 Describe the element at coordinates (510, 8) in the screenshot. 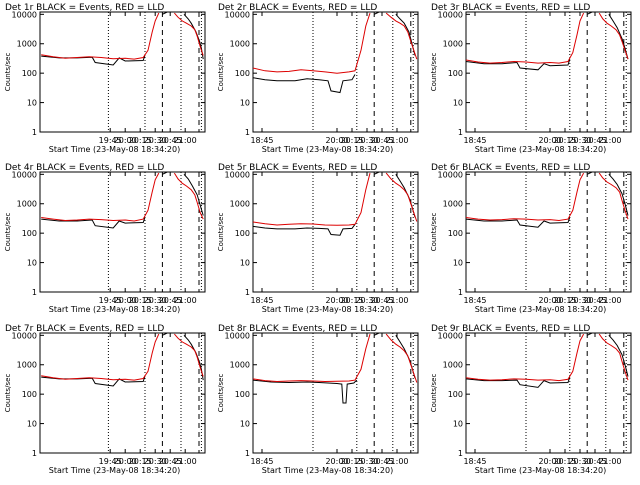

I see `plot-title: Det 3r BLACK = Events, RED = LLD` at that location.